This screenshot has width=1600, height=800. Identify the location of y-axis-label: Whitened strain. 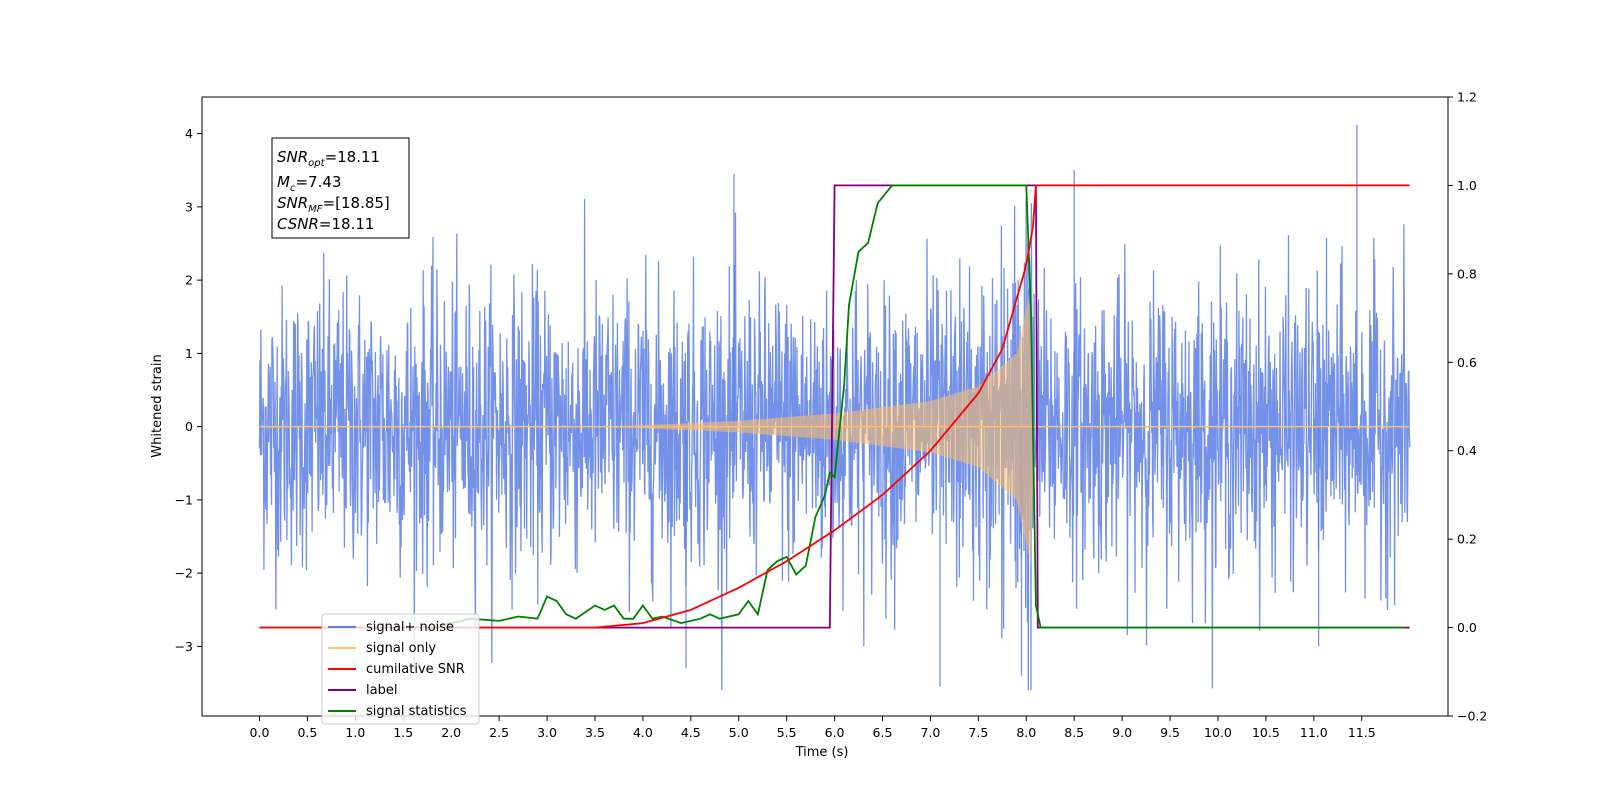
(157, 405).